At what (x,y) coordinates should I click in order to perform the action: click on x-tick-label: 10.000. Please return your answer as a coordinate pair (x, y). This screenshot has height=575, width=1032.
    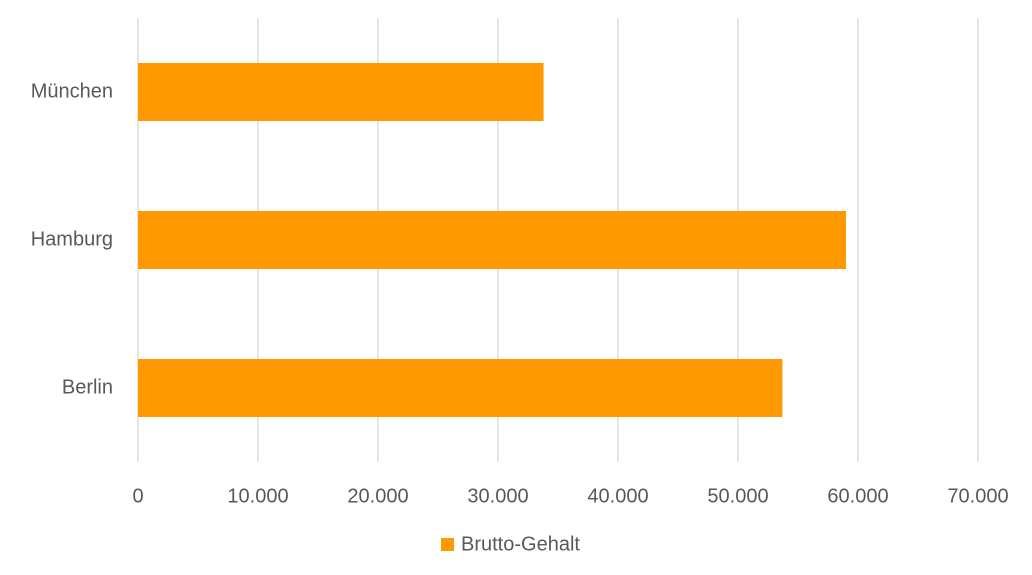
    Looking at the image, I should click on (257, 496).